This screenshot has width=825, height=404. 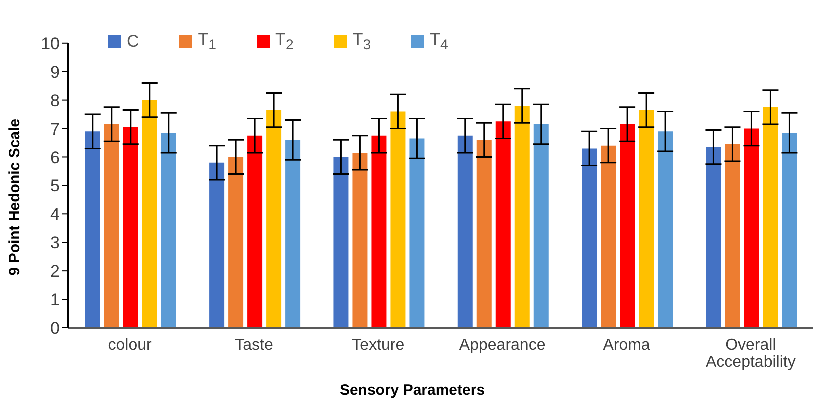 I want to click on x-tick-label: Taste, so click(x=254, y=345).